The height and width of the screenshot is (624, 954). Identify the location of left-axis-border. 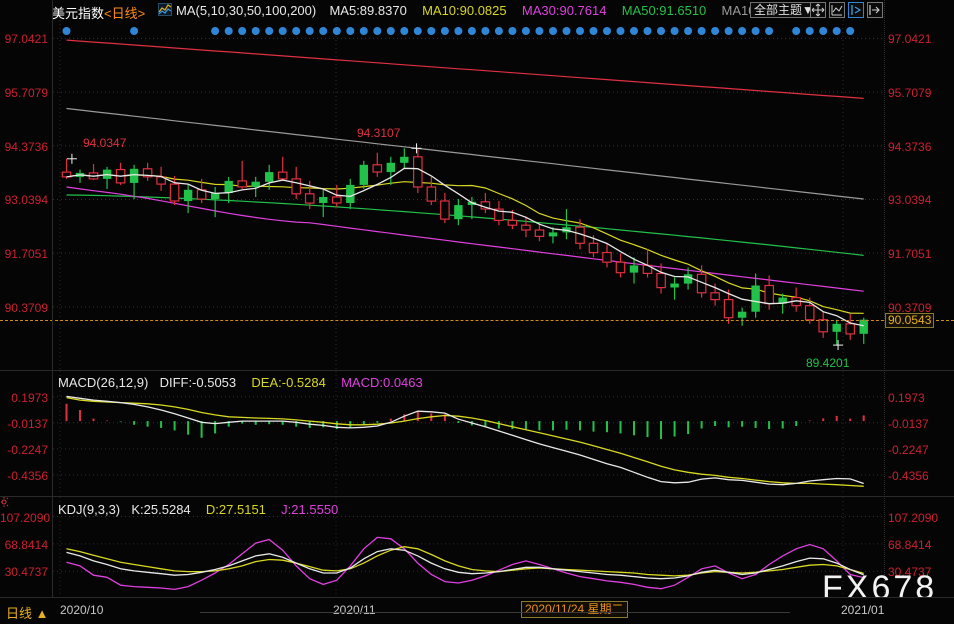
(52, 298).